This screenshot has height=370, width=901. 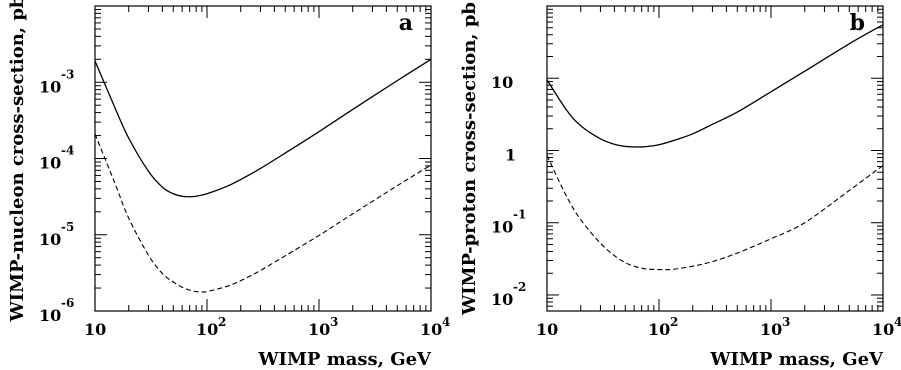 I want to click on y-tick-label-exponent: -3, so click(x=67, y=74).